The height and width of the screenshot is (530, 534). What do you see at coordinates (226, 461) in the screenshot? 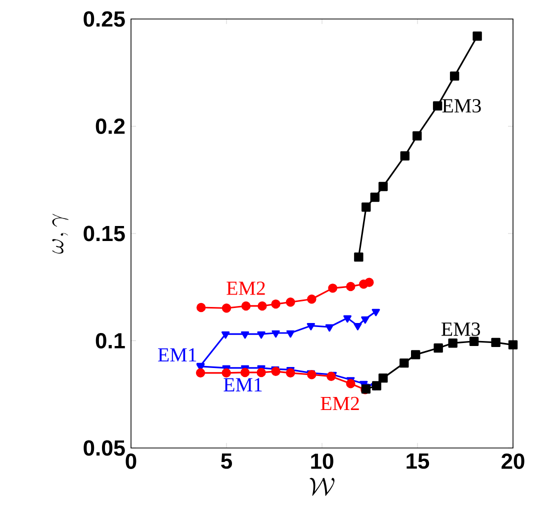
I see `x-tick-label: 5` at bounding box center [226, 461].